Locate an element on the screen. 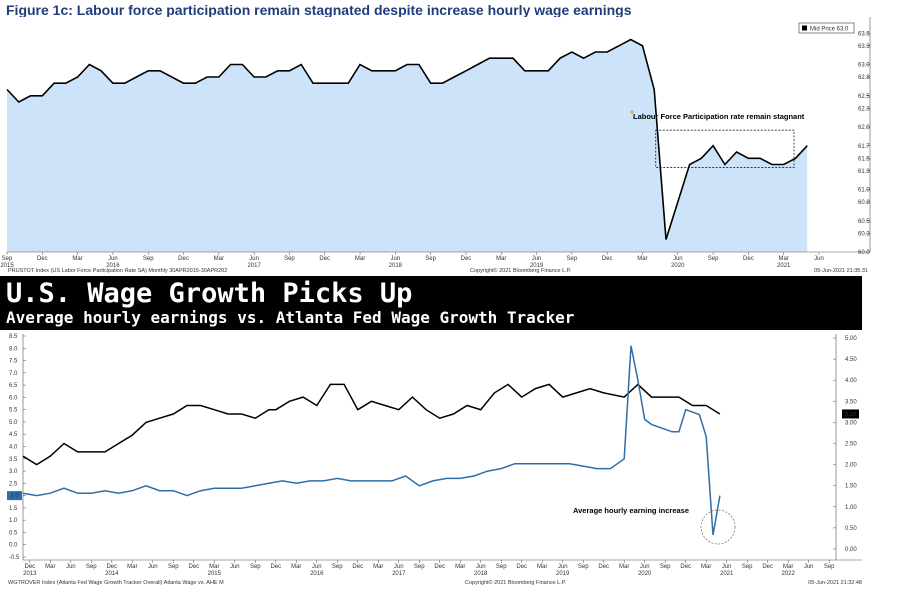 The height and width of the screenshot is (595, 901). atlanta-last-value-label: 2.0 is located at coordinates (14, 497).